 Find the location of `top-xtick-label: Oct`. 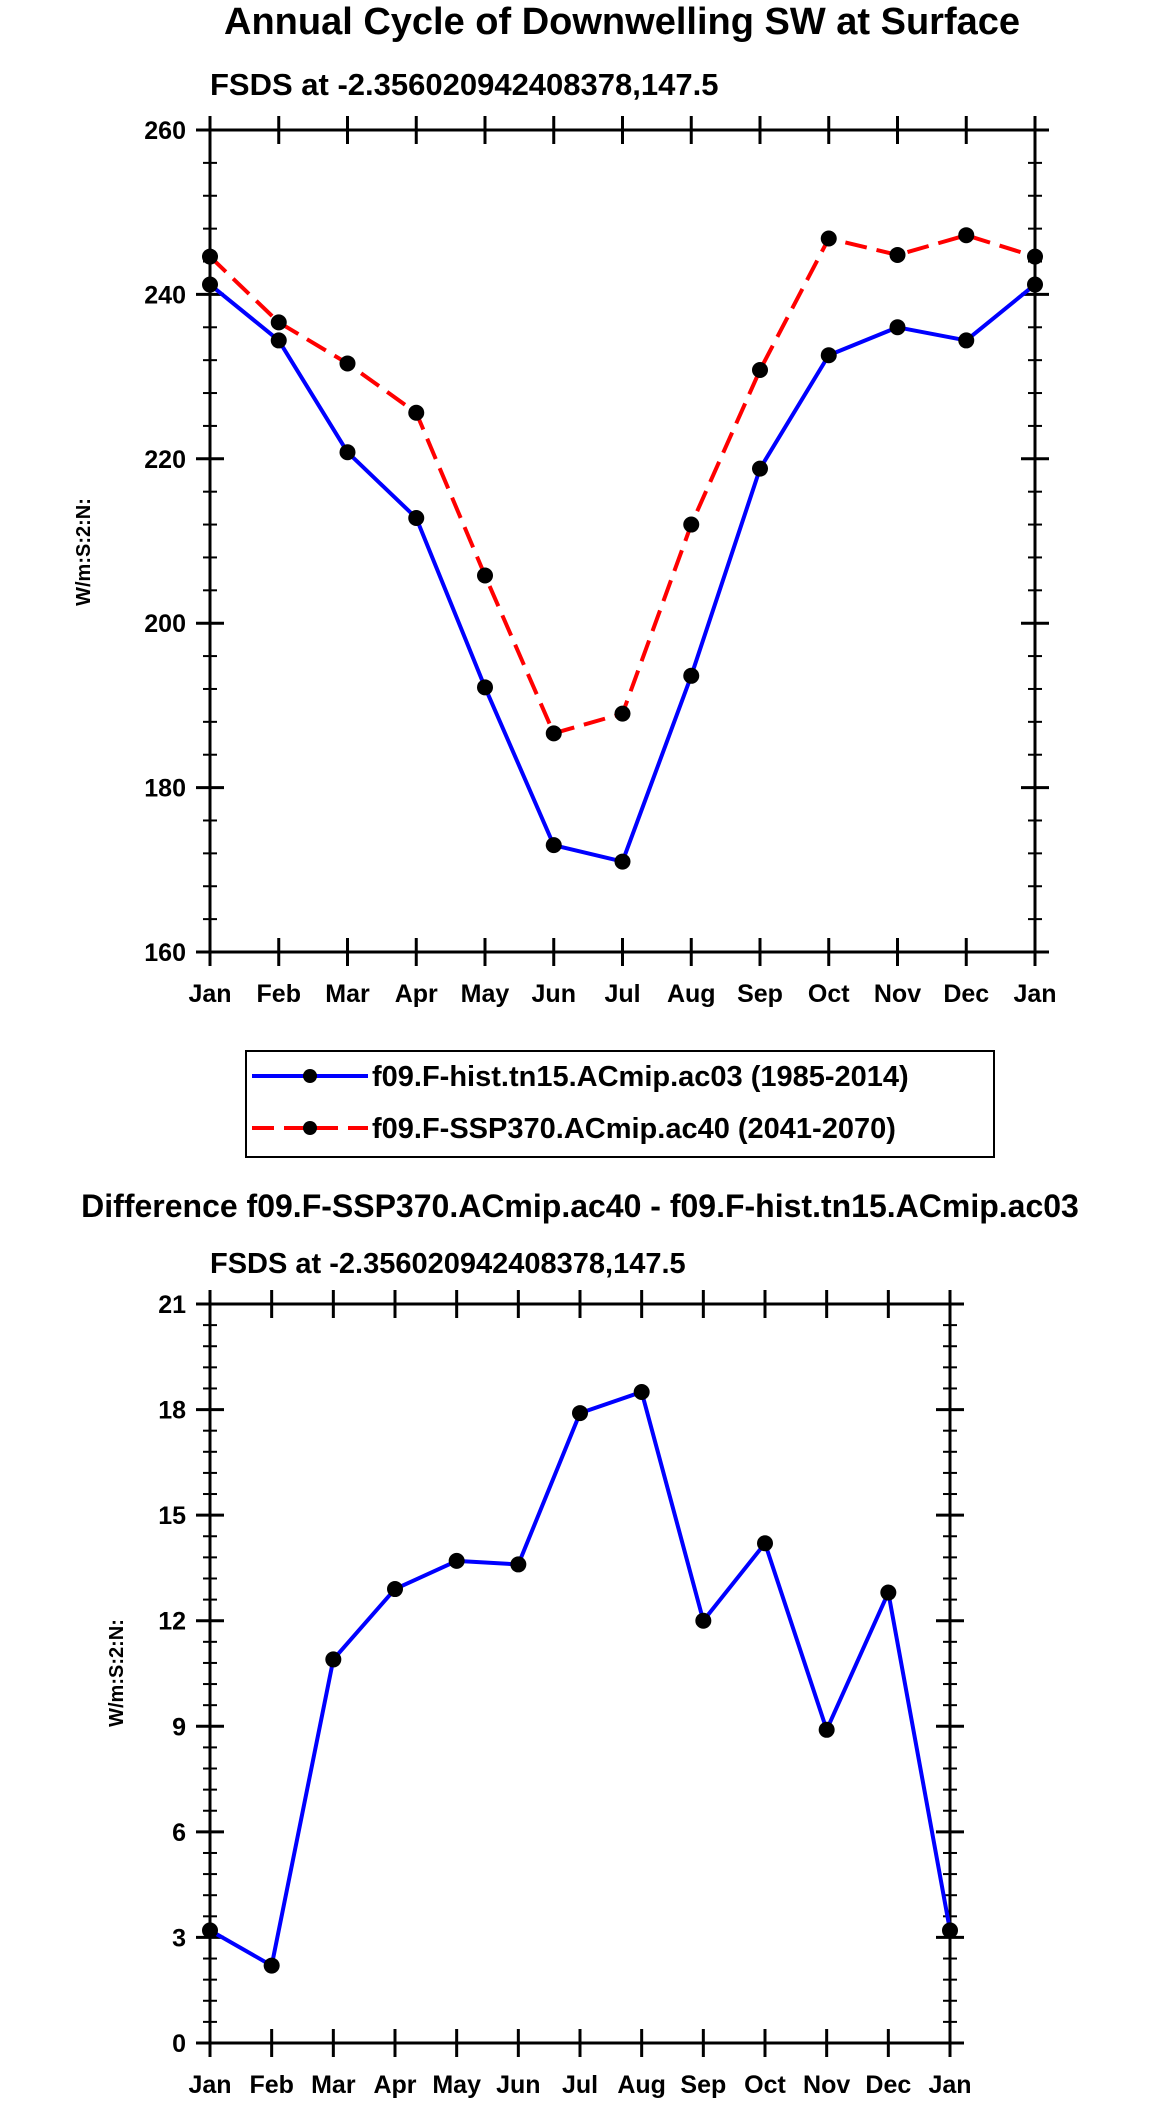

top-xtick-label: Oct is located at coordinates (829, 994).